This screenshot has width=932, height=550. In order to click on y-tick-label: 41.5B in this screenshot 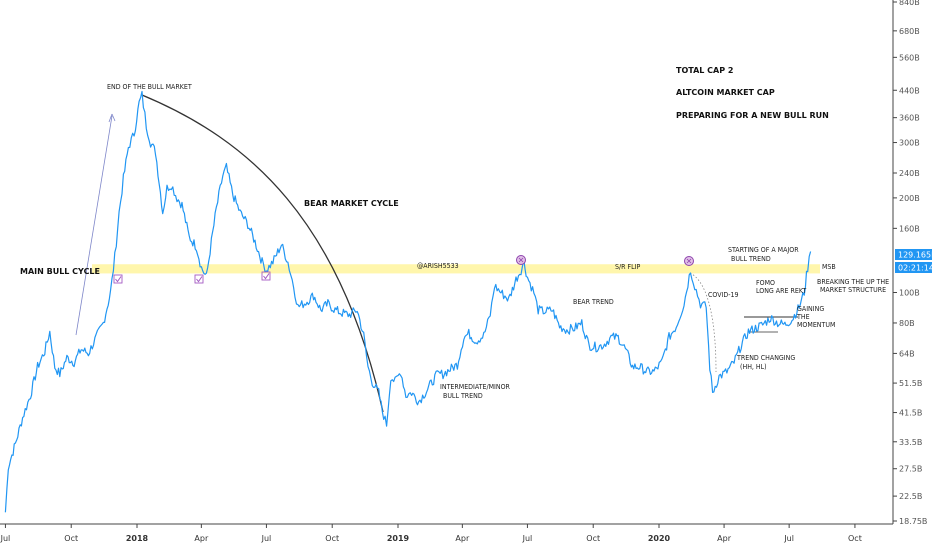, I will do `click(910, 413)`.